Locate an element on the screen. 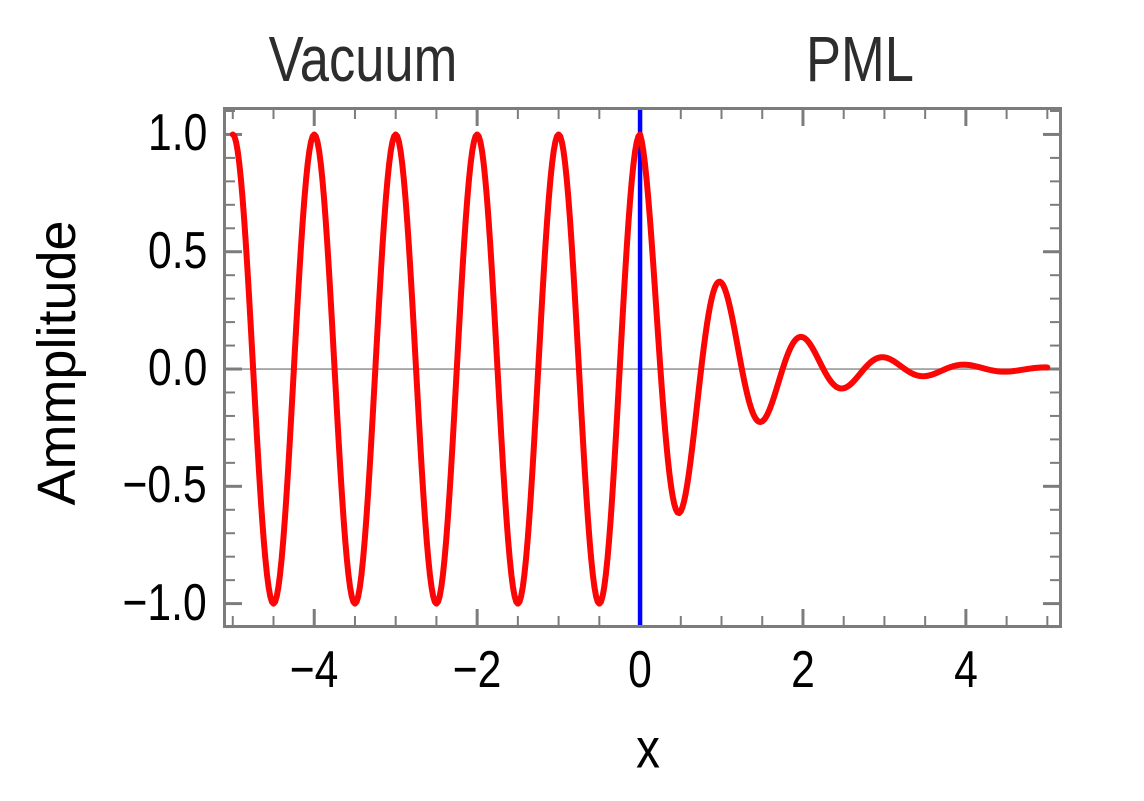 The image size is (1144, 801). x-tick-label: 2 is located at coordinates (803, 670).